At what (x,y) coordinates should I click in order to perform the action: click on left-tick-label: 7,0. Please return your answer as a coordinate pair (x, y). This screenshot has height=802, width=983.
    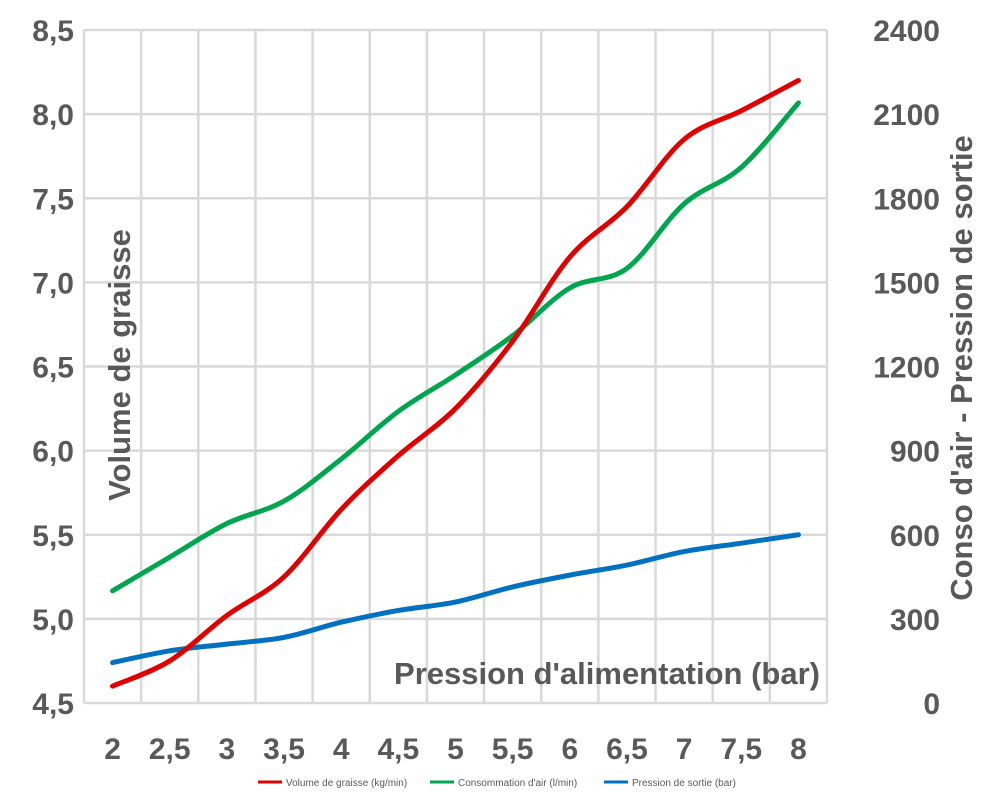
    Looking at the image, I should click on (53, 283).